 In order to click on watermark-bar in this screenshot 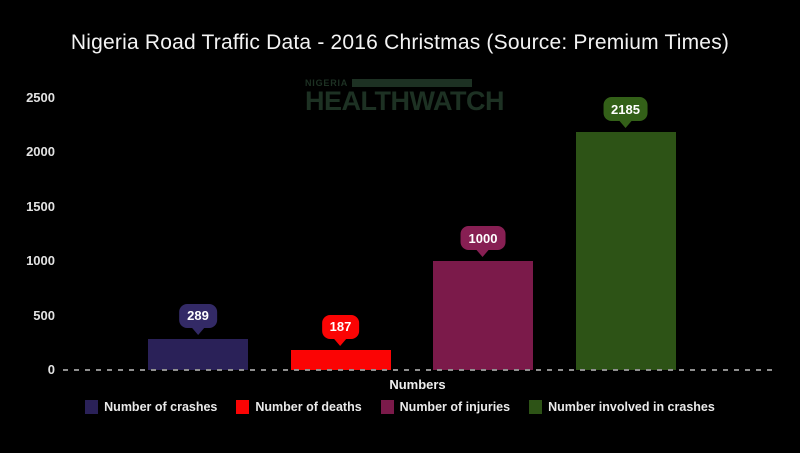, I will do `click(412, 82)`.